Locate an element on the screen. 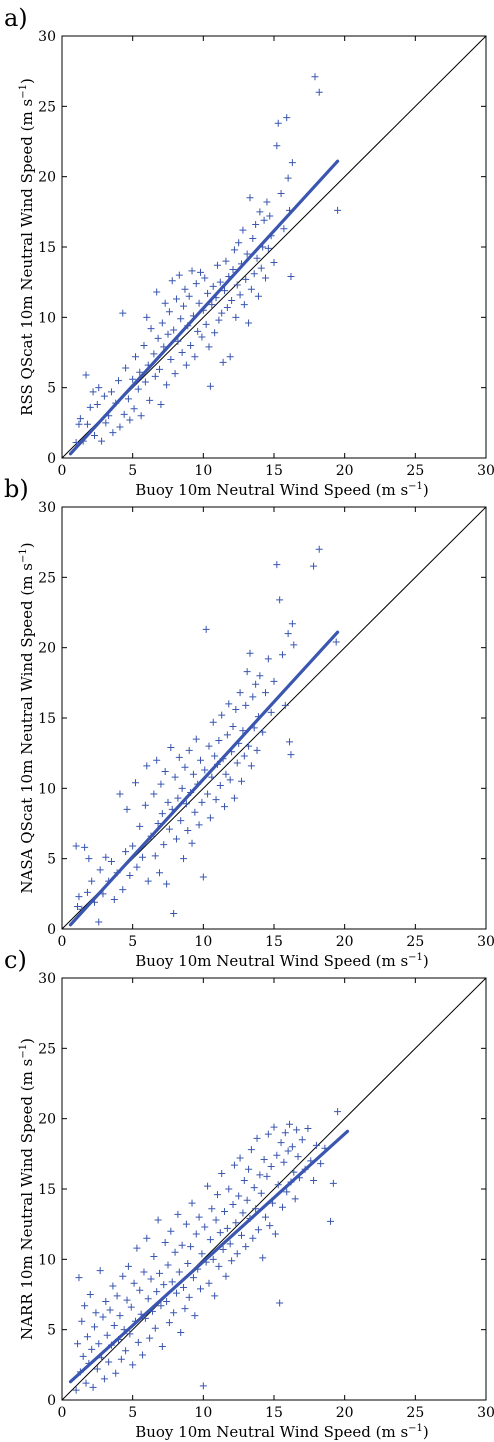  y-axis-label-close: ) is located at coordinates (27, 1041).